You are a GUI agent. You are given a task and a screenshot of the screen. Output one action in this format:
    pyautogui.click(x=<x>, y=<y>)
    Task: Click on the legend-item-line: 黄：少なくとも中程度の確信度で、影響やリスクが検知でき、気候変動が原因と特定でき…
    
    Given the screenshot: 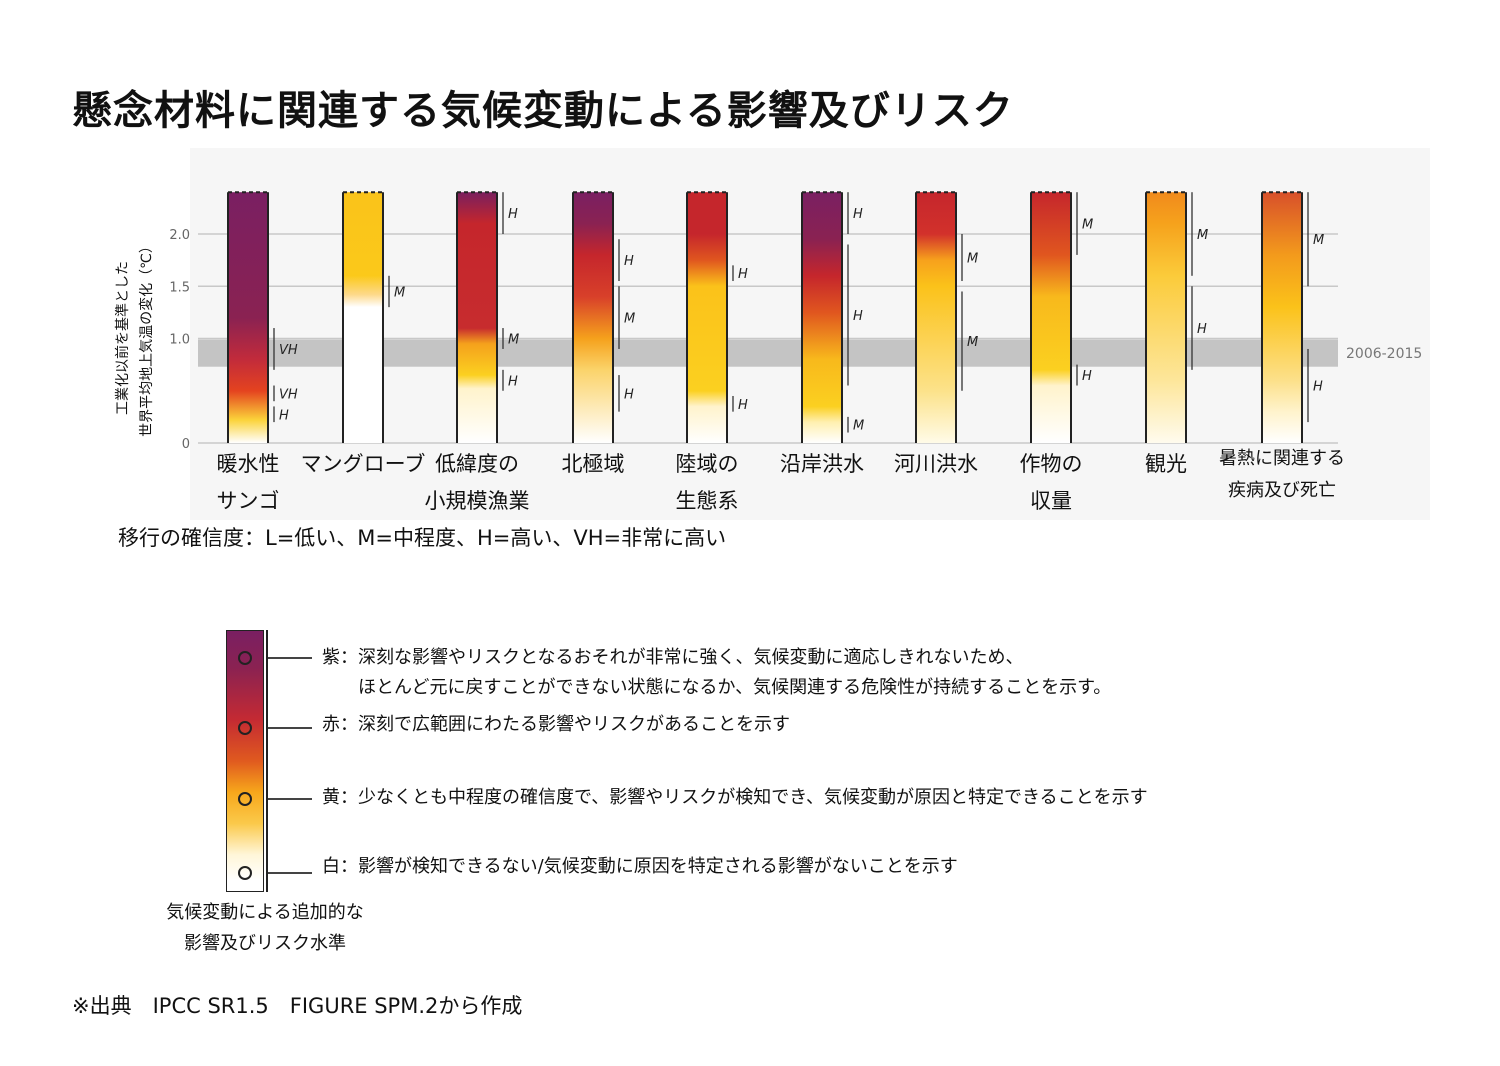 What is the action you would take?
    pyautogui.click(x=735, y=797)
    